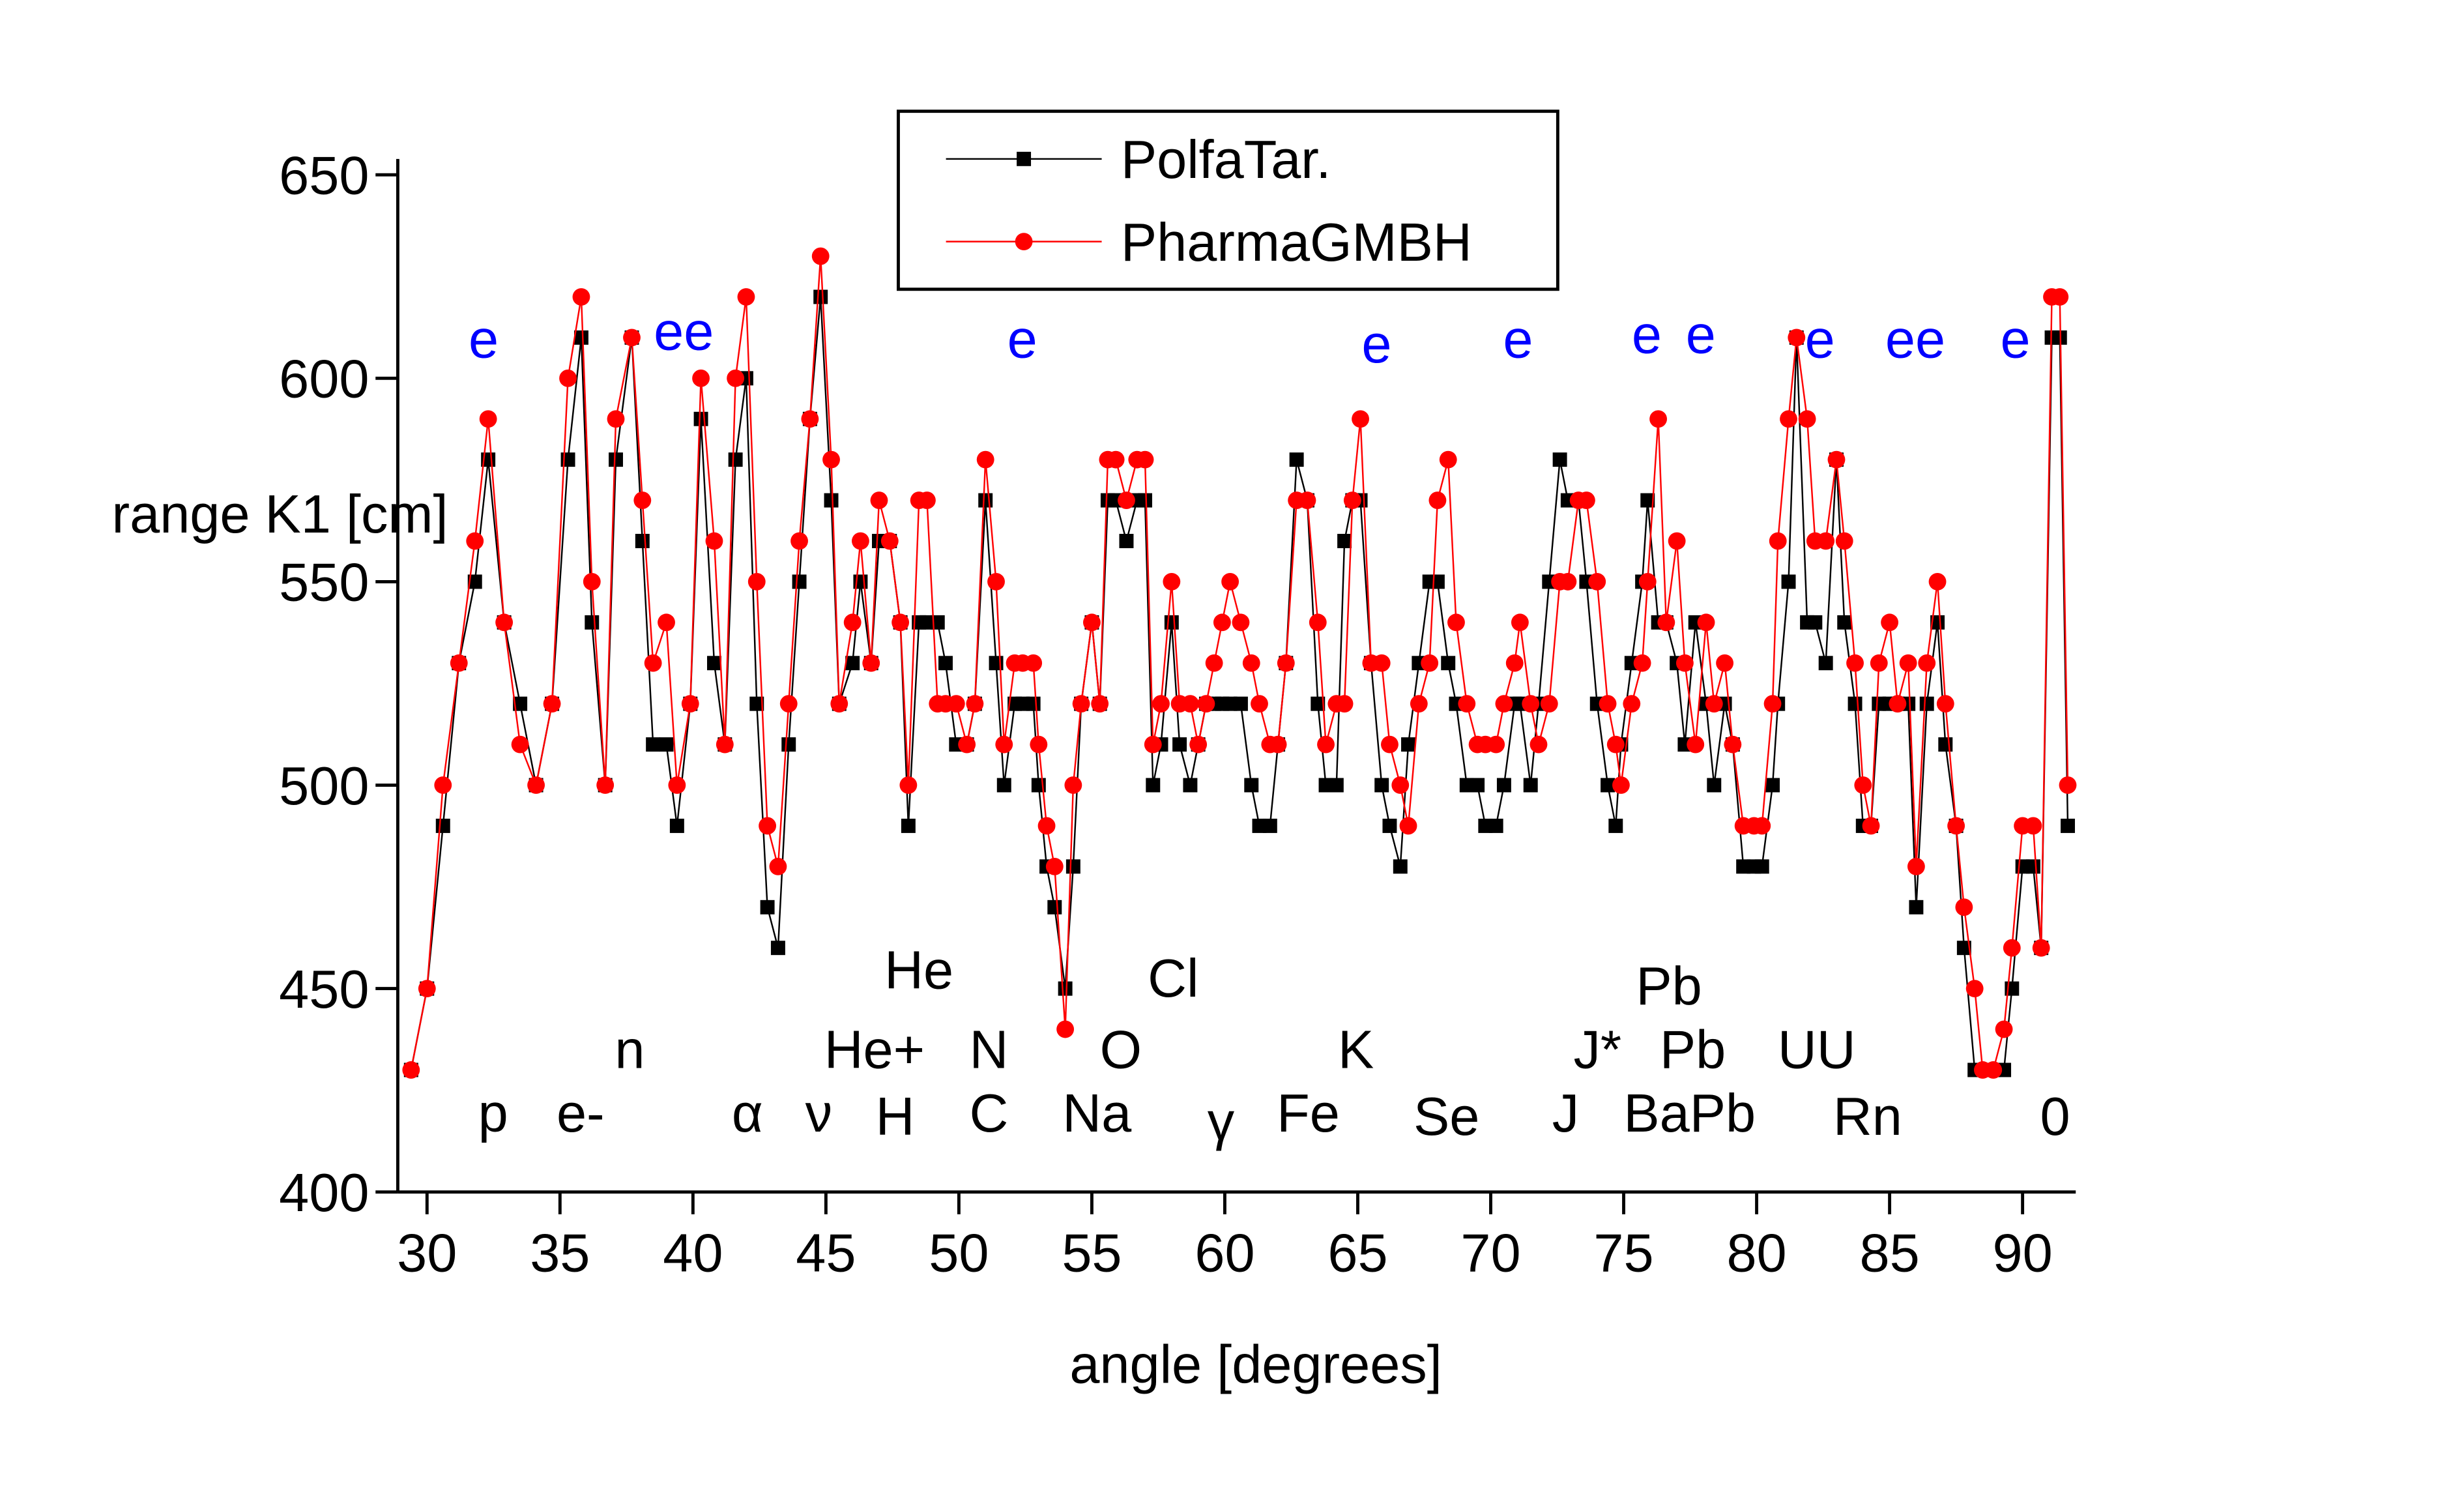 Image resolution: width=2464 pixels, height=1494 pixels. Describe the element at coordinates (1224, 1253) in the screenshot. I see `x-tick-label: 60` at that location.